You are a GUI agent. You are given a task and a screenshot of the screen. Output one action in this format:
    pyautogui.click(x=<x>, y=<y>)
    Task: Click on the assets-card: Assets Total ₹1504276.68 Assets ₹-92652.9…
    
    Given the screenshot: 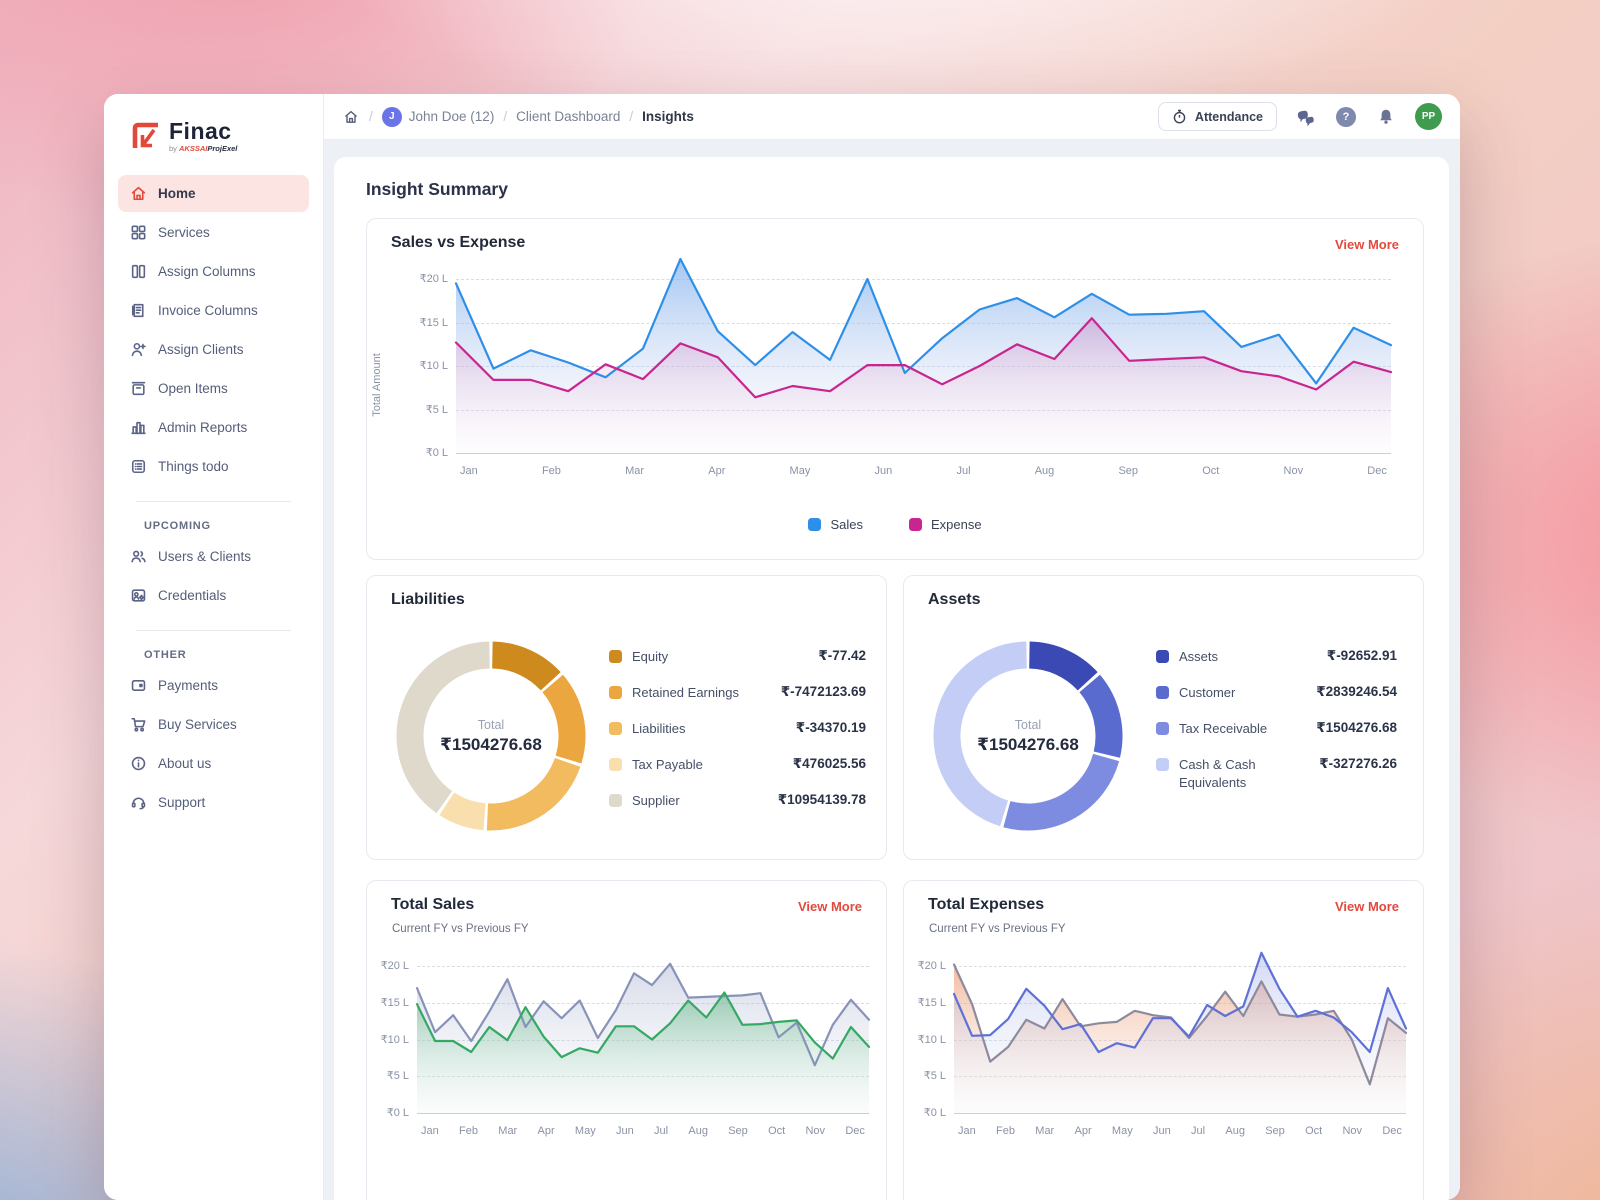 What is the action you would take?
    pyautogui.click(x=1163, y=717)
    